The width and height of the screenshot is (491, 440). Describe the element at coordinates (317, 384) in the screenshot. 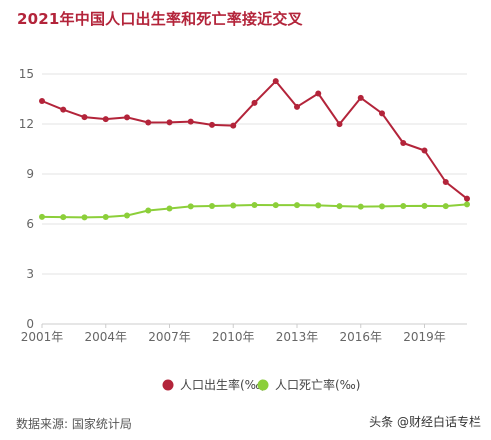

I see `legend-label-1: 人口死亡率(‰)` at that location.